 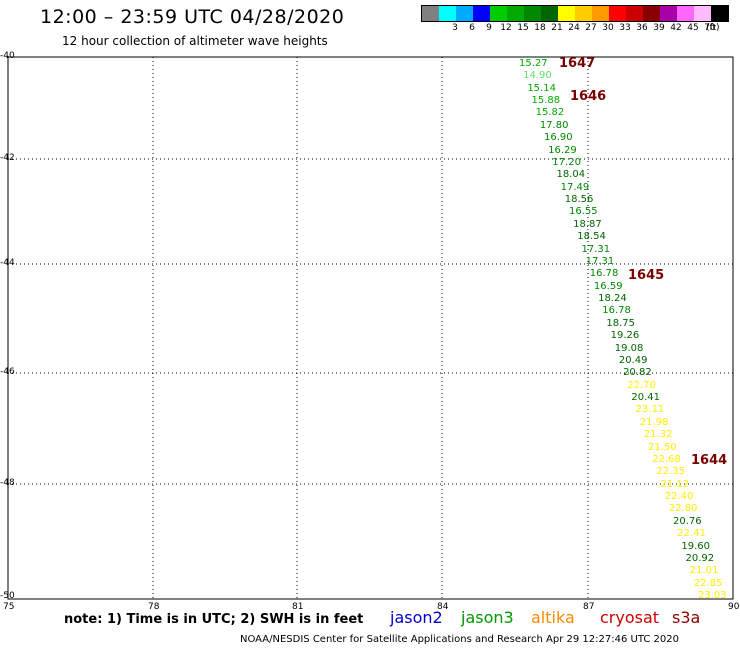 What do you see at coordinates (608, 28) in the screenshot?
I see `legend-label: 30` at bounding box center [608, 28].